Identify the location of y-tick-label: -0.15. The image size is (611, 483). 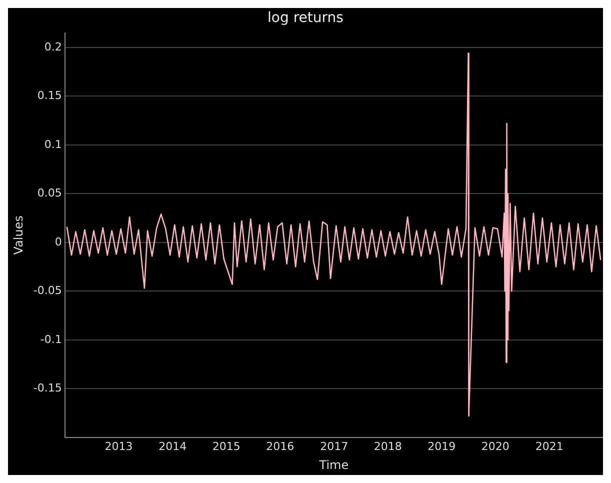
(47, 388).